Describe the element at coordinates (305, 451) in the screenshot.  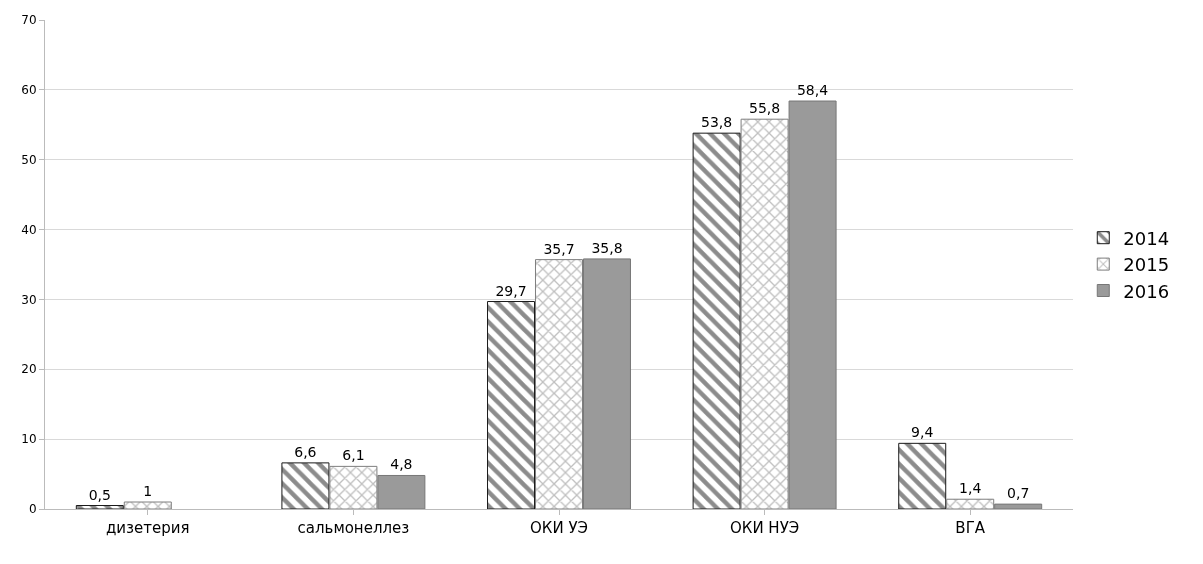
I see `data-label: 6,6` at that location.